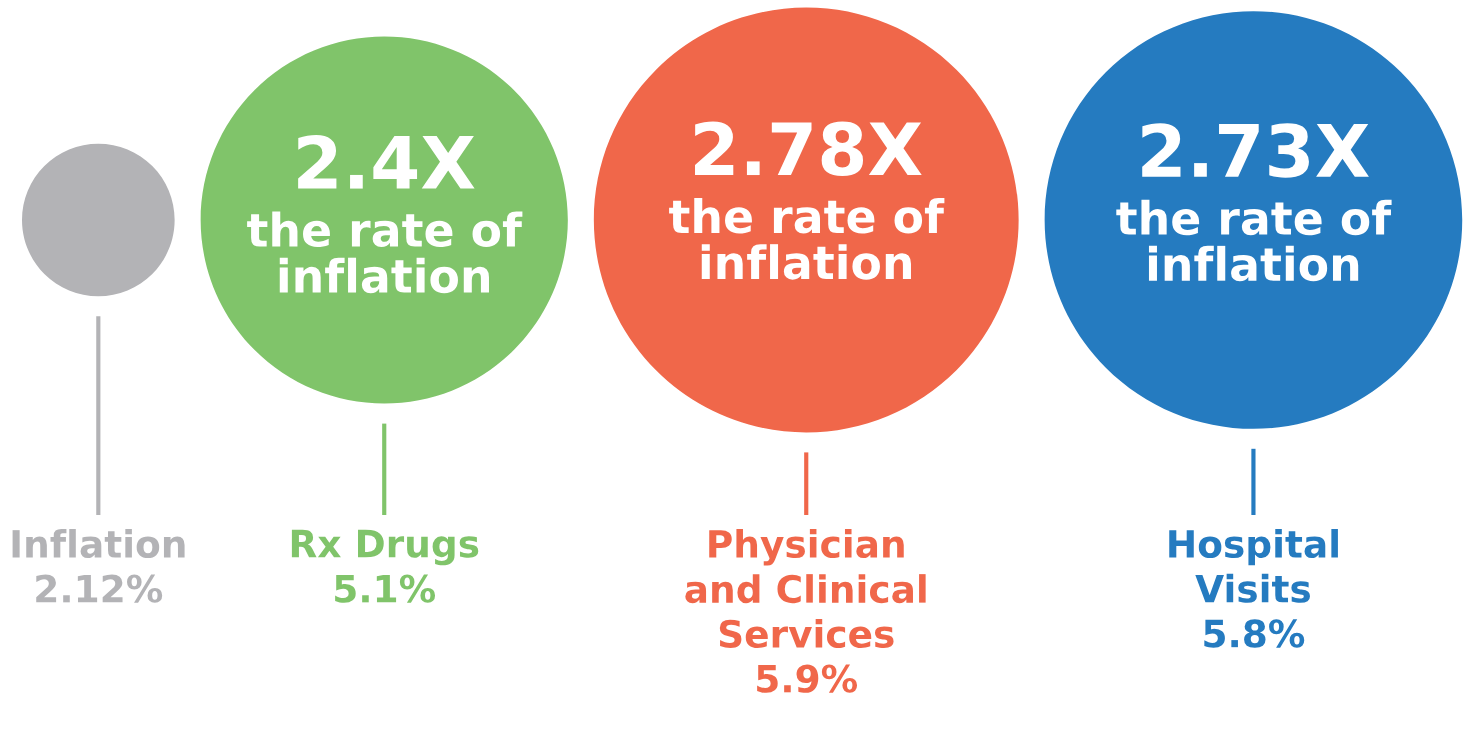  I want to click on text: 2.78X, so click(808, 149).